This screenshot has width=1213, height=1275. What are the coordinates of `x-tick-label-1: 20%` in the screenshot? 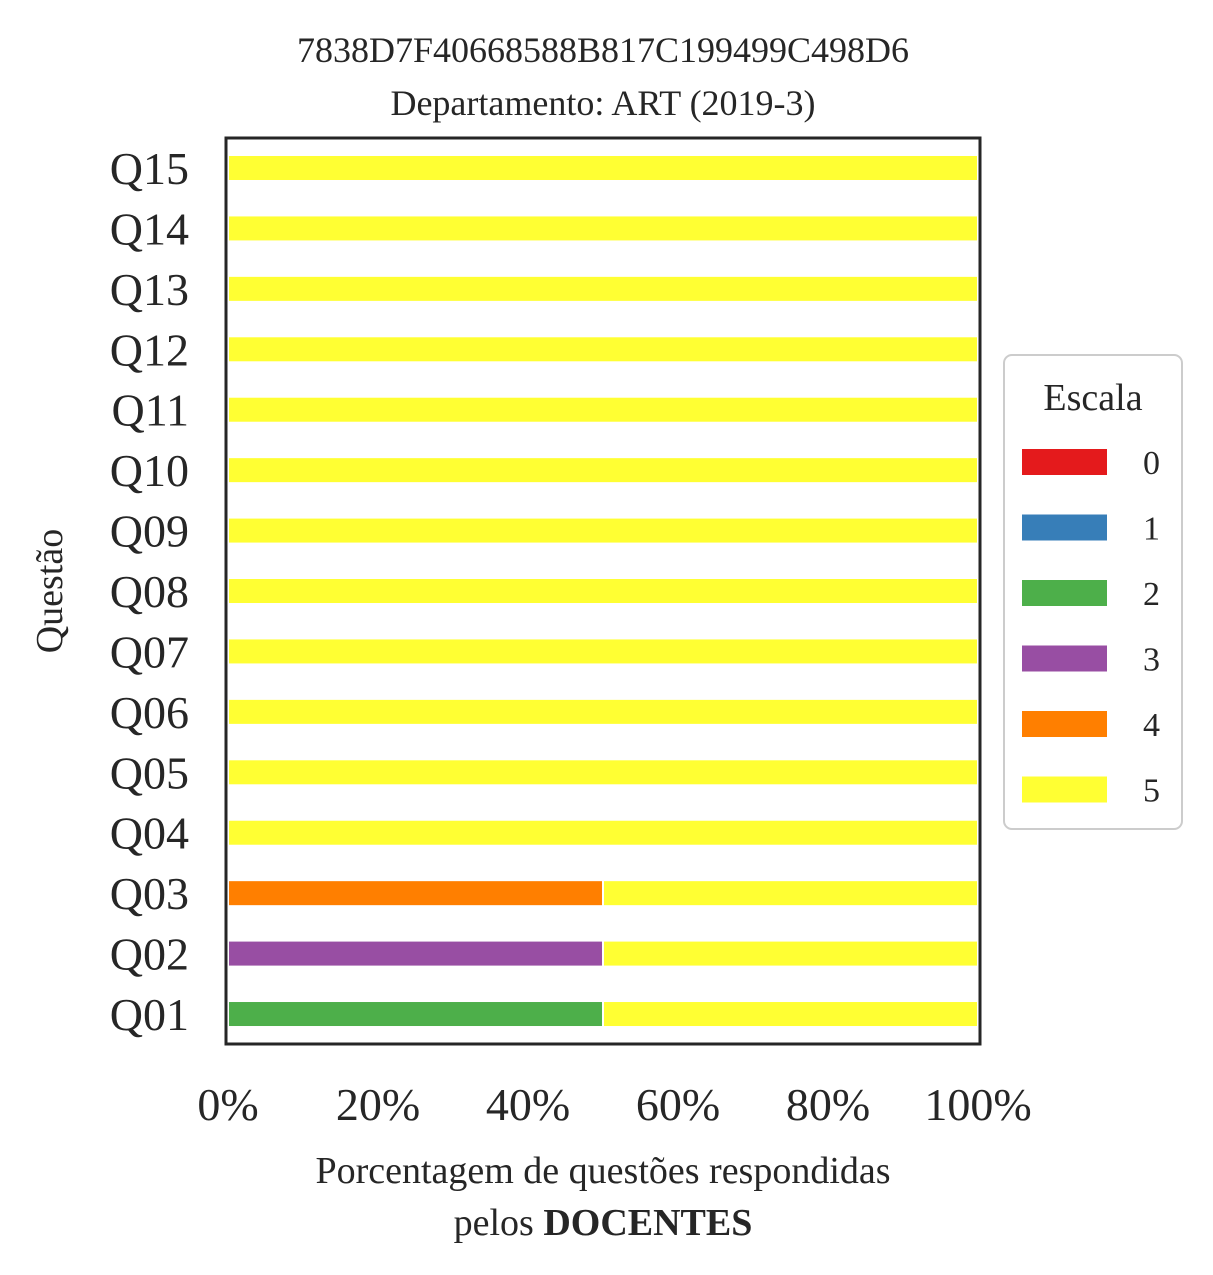 It's located at (378, 1104).